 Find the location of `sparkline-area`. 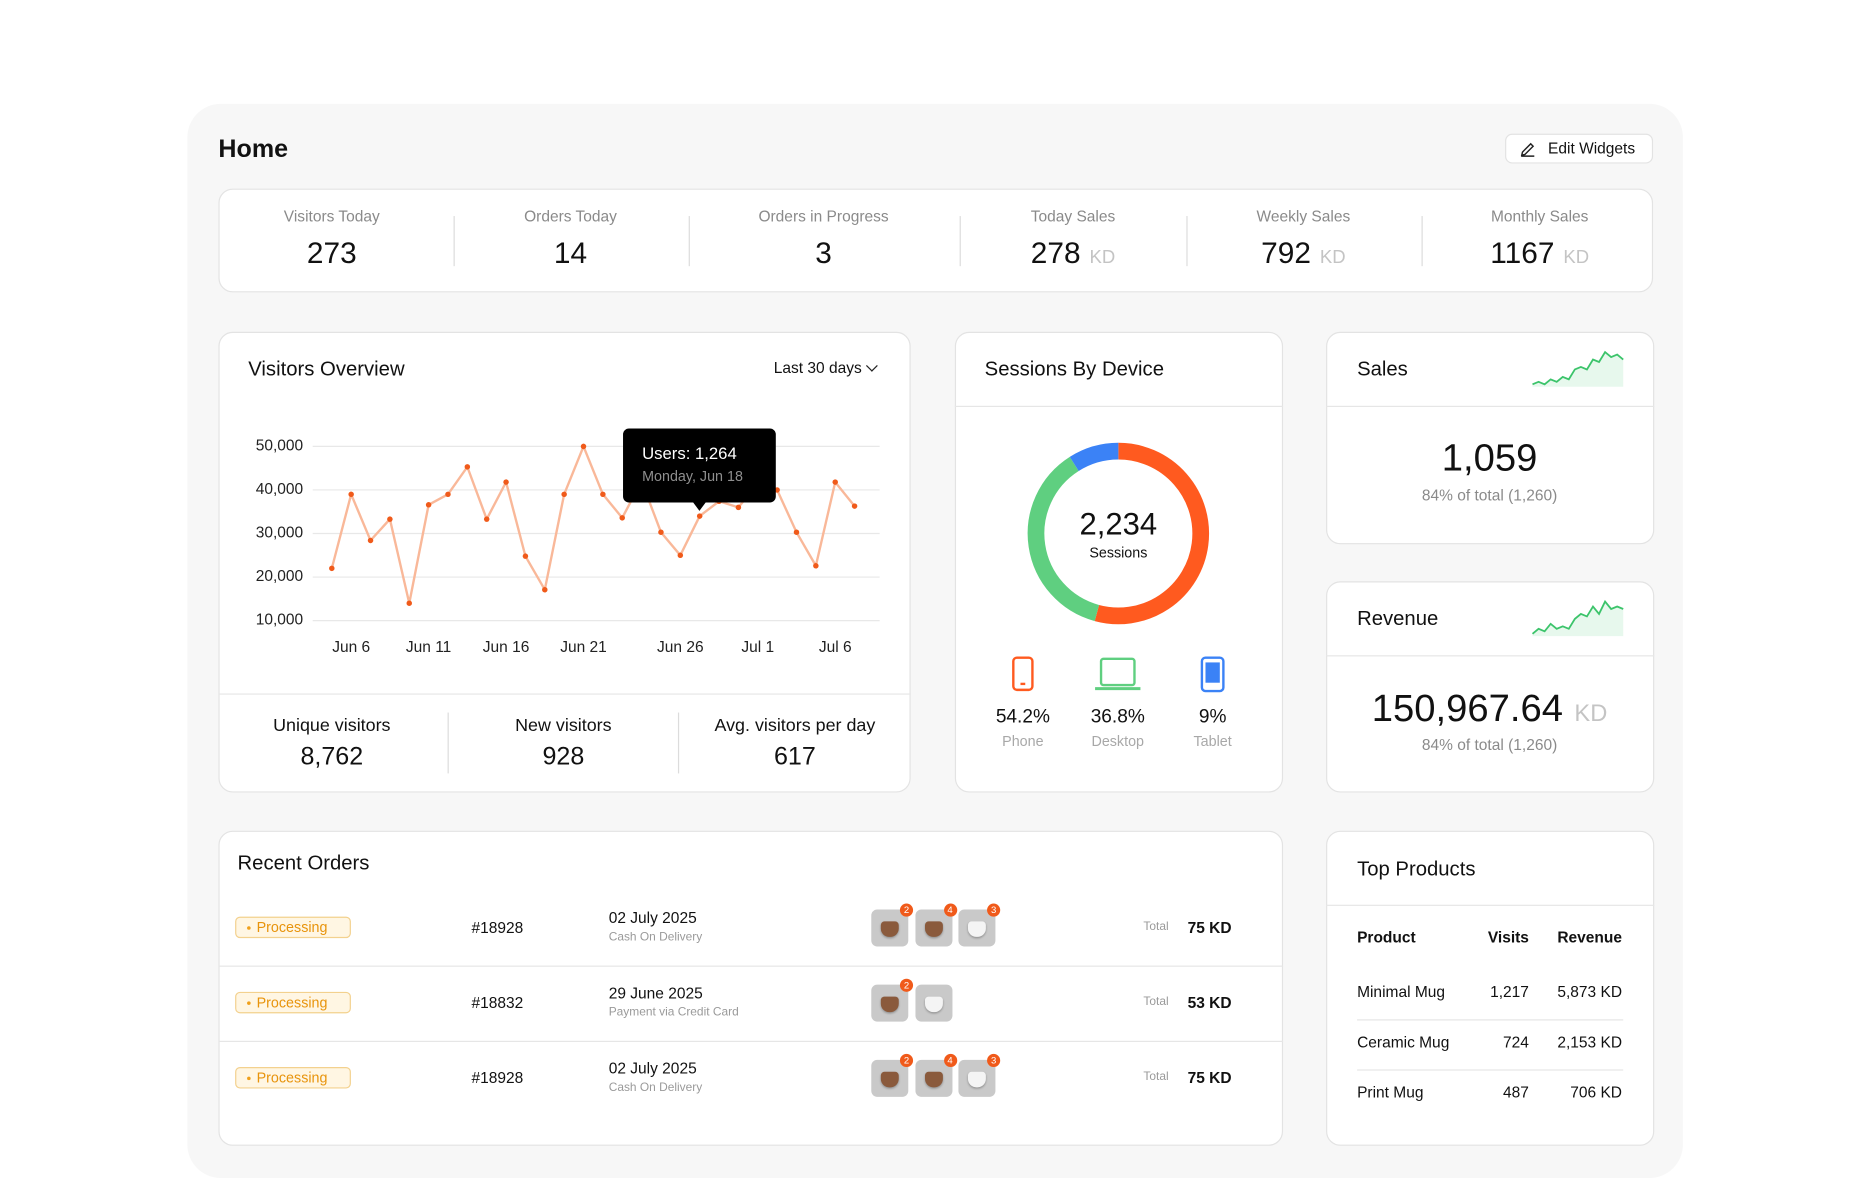

sparkline-area is located at coordinates (1578, 619).